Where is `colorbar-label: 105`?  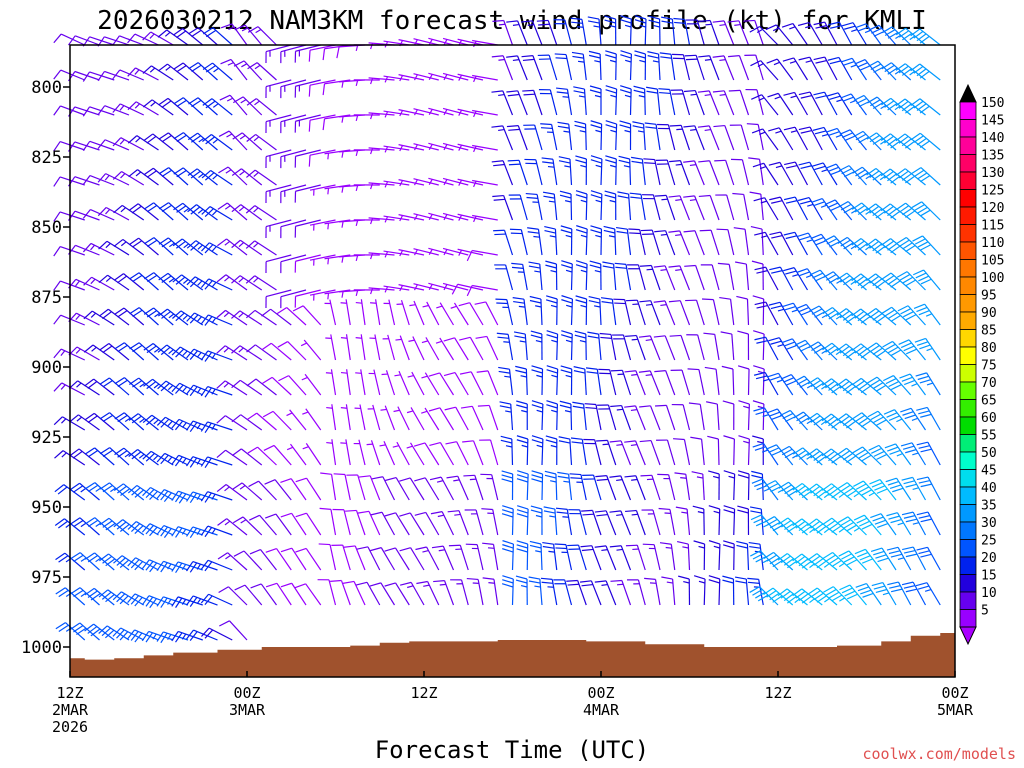 colorbar-label: 105 is located at coordinates (992, 261).